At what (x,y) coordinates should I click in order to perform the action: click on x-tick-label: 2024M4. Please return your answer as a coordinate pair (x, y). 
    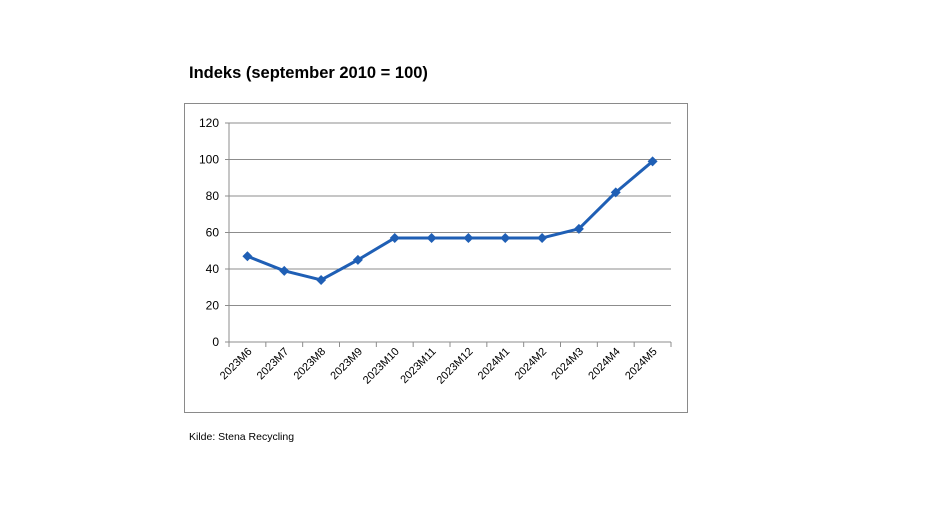
    Looking at the image, I should click on (604, 364).